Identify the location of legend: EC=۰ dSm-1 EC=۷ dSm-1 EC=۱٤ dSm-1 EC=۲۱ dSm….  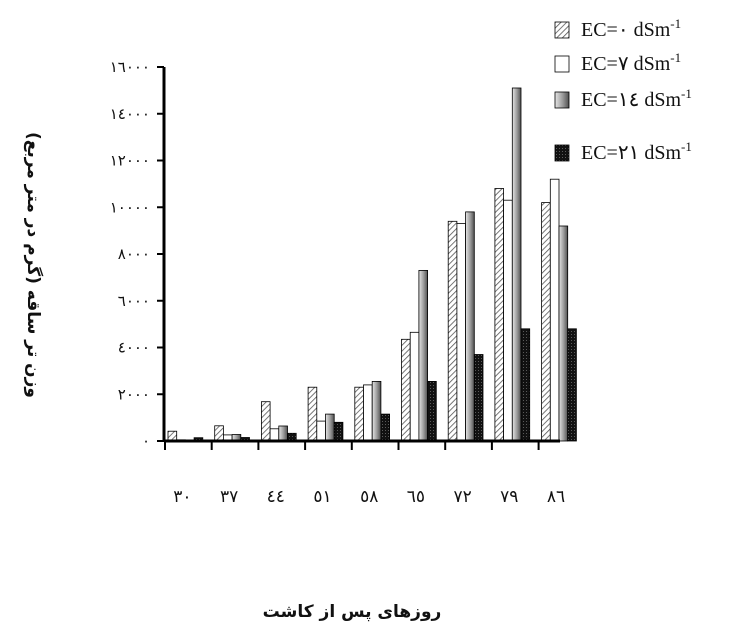
(623, 90).